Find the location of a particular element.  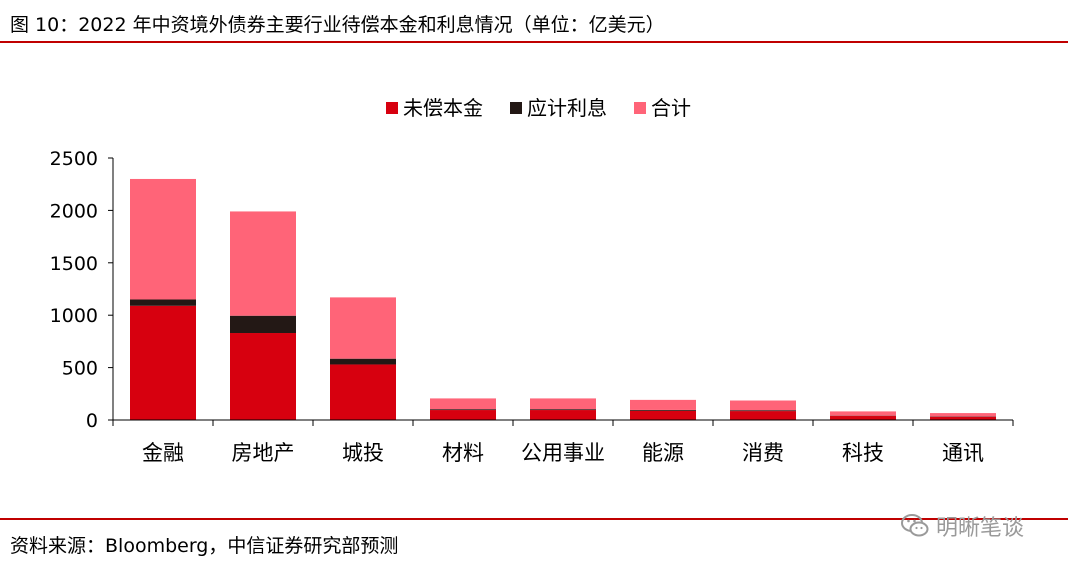

x-tick-label-2: 城投 is located at coordinates (363, 453).